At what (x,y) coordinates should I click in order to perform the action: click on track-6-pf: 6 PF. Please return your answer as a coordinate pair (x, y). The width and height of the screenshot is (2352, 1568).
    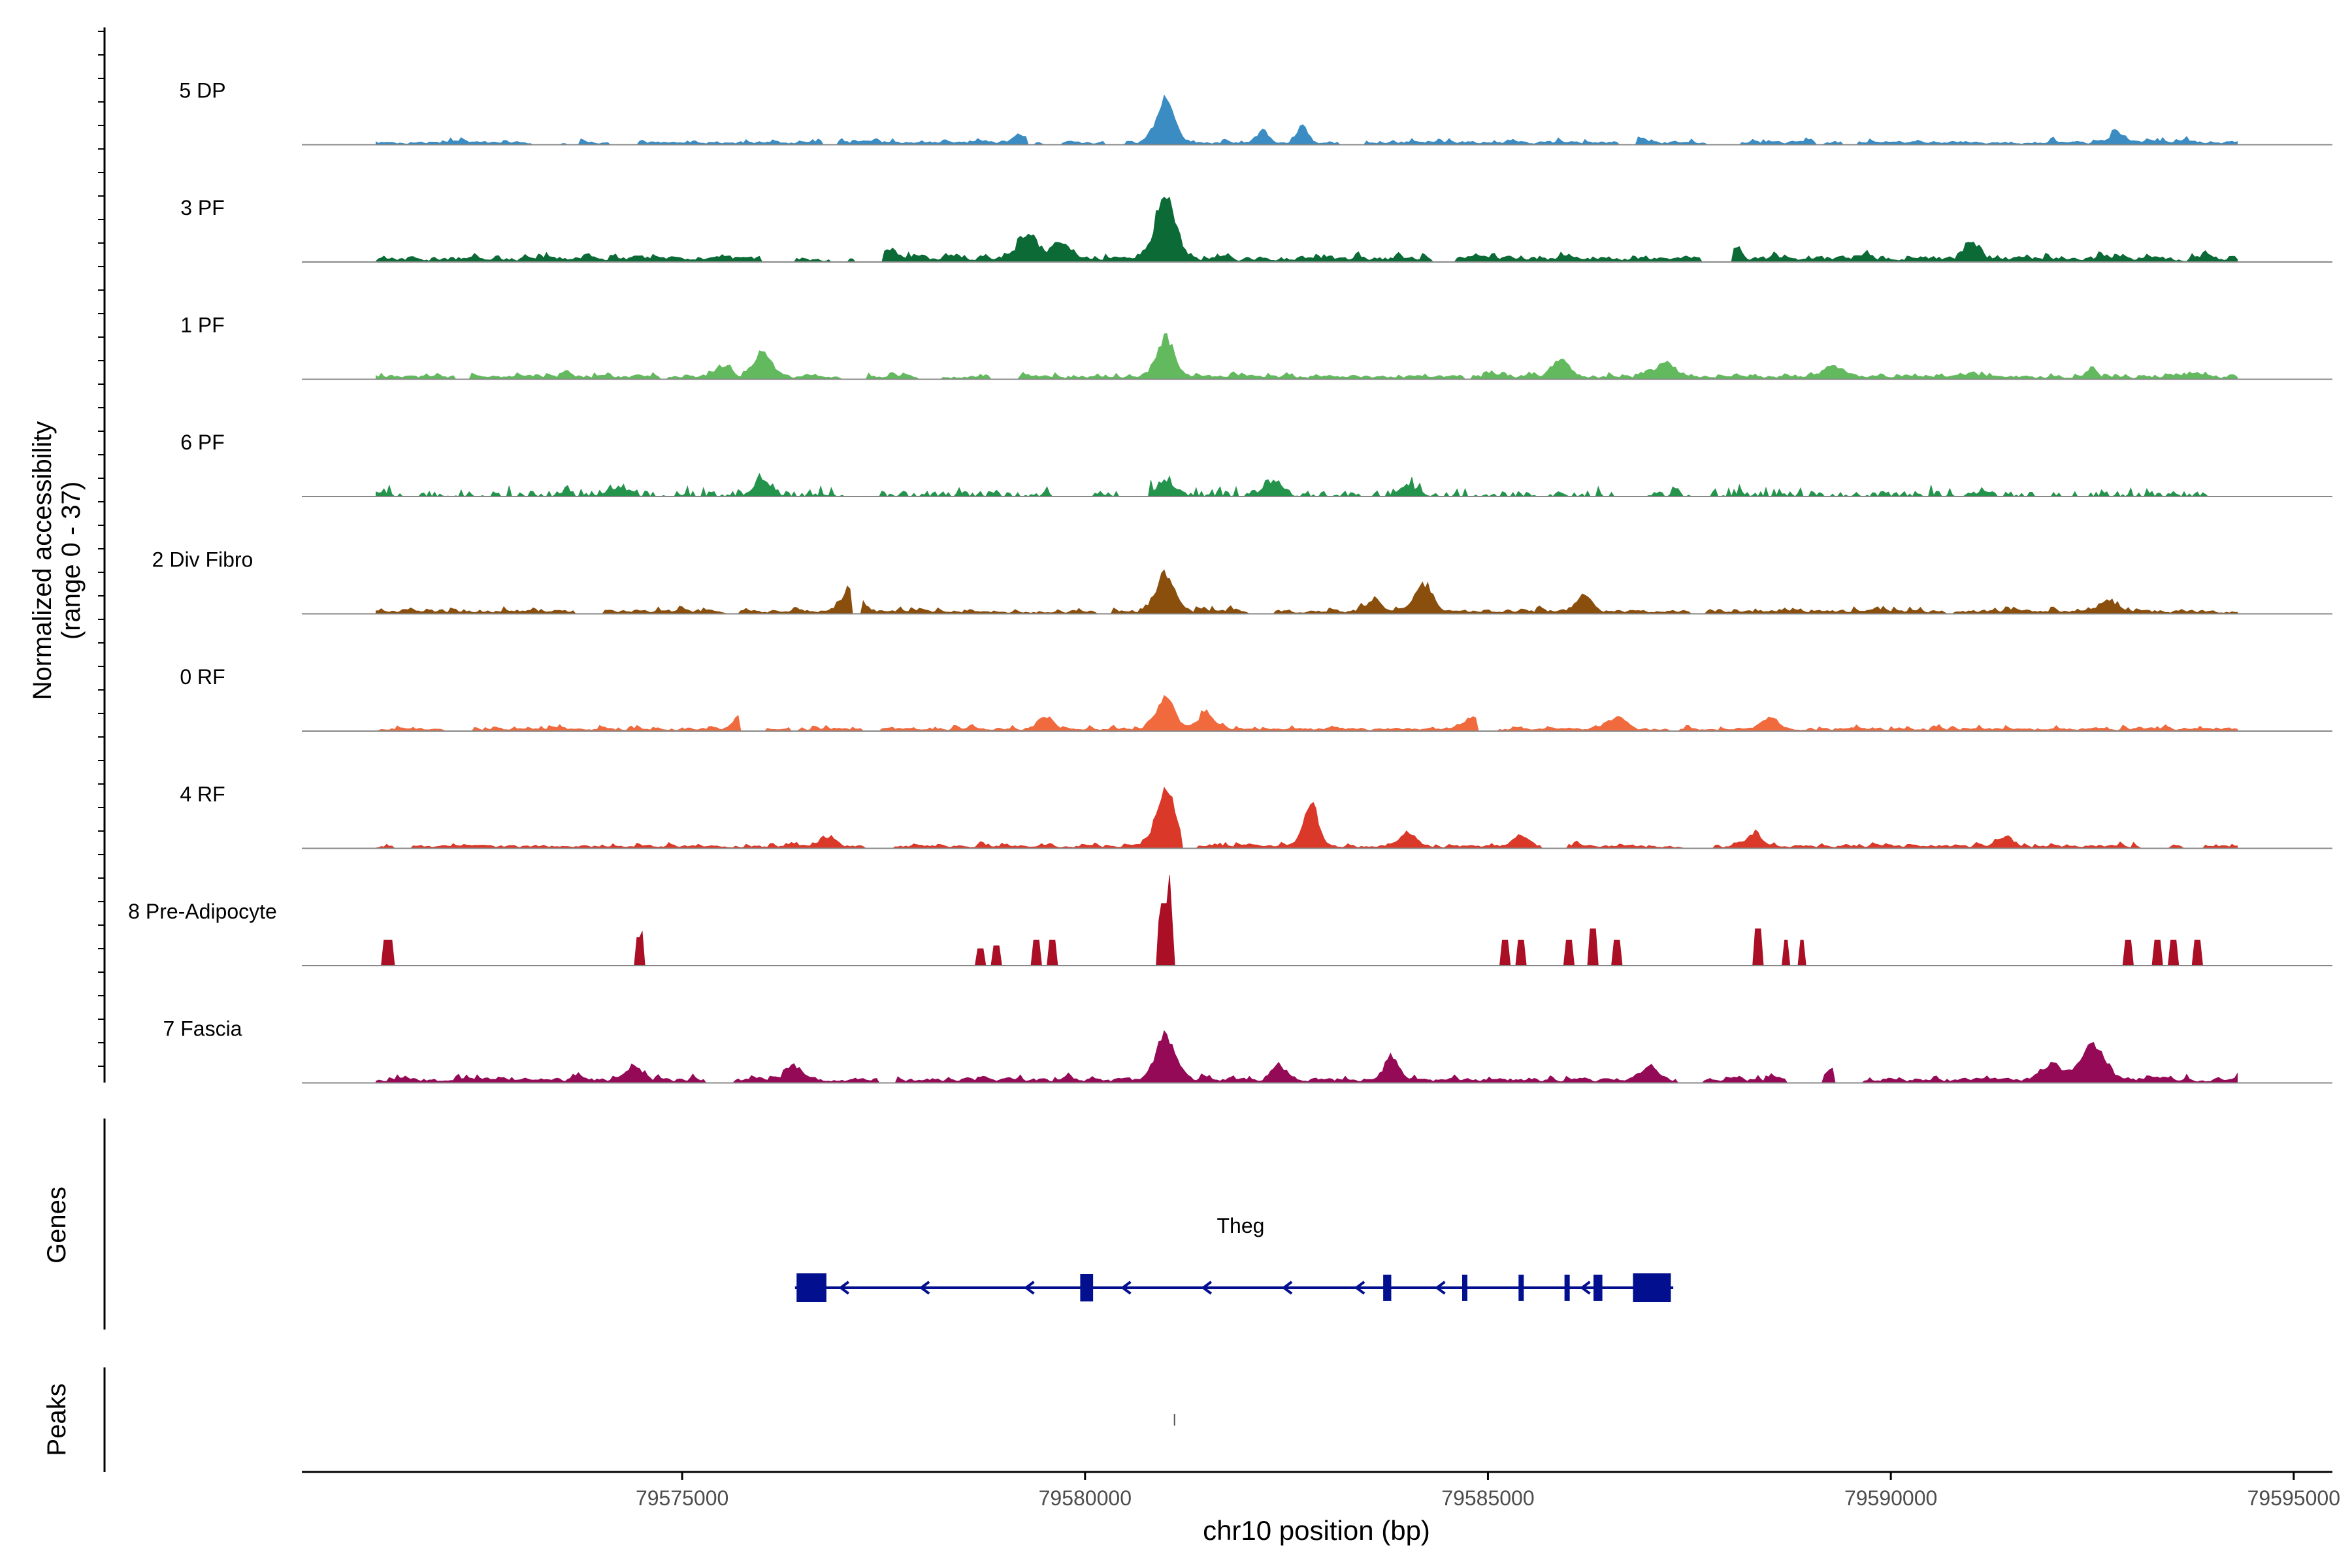
    Looking at the image, I should click on (1256, 464).